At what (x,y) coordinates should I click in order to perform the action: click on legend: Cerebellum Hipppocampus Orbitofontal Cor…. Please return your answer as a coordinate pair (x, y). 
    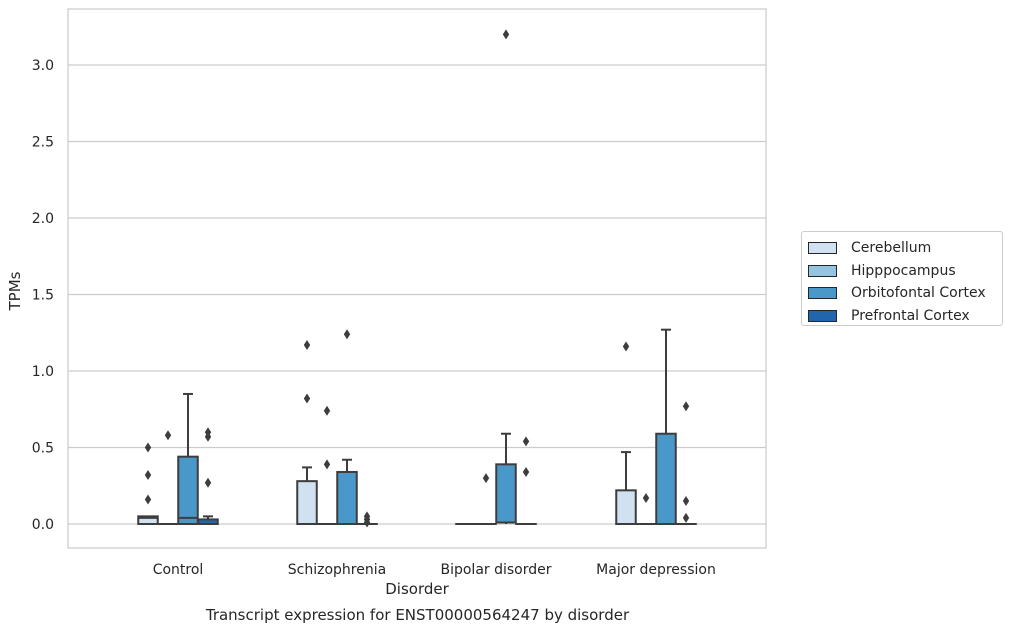
    Looking at the image, I should click on (902, 278).